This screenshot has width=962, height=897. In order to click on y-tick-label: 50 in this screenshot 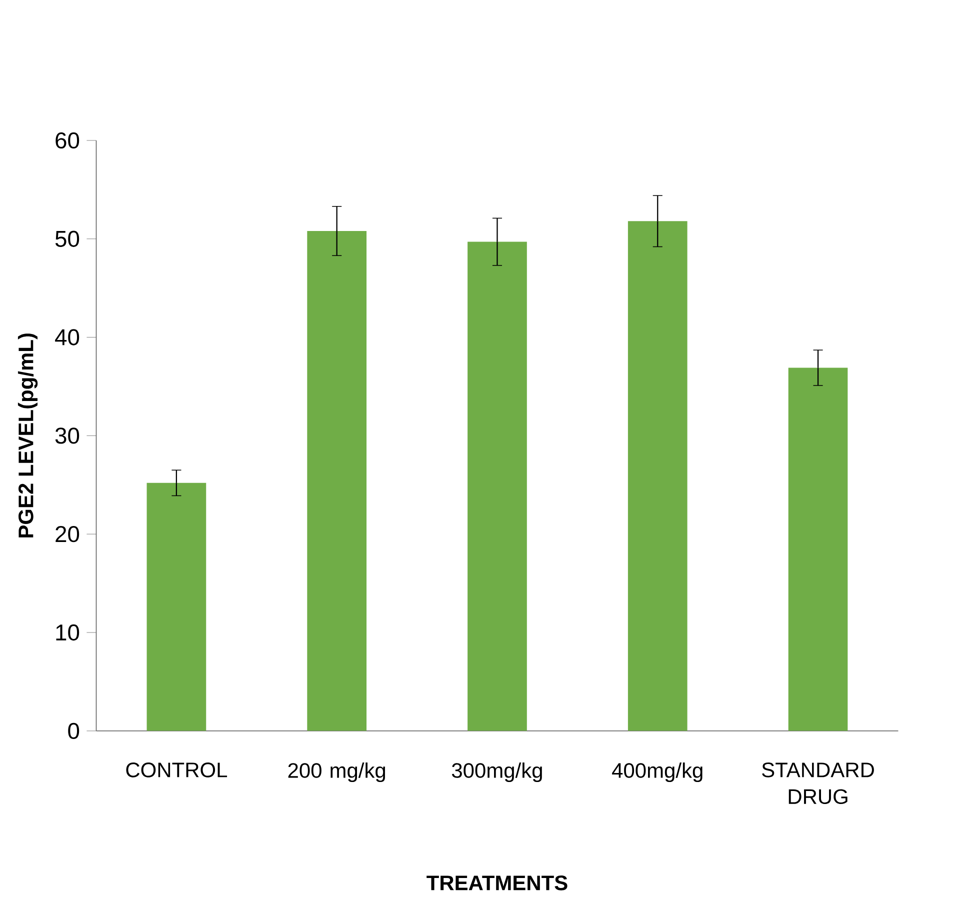, I will do `click(67, 239)`.